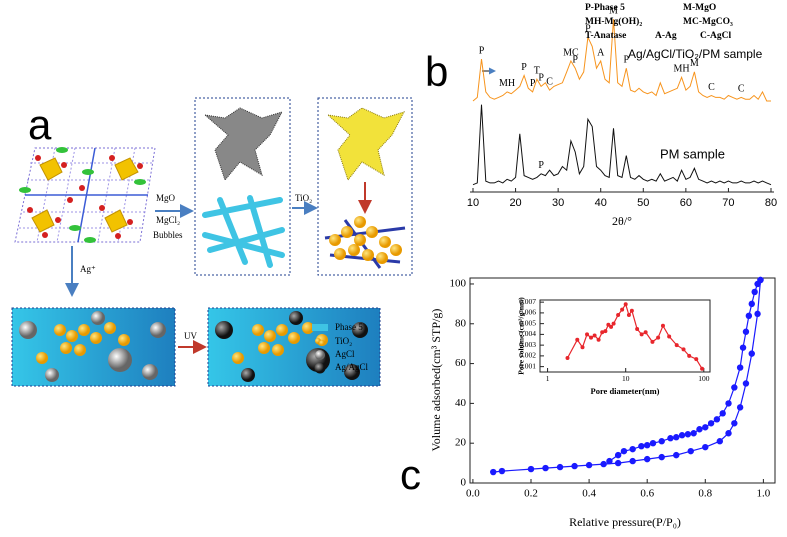  What do you see at coordinates (589, 494) in the screenshot?
I see `x-tick-label: 0.4` at bounding box center [589, 494].